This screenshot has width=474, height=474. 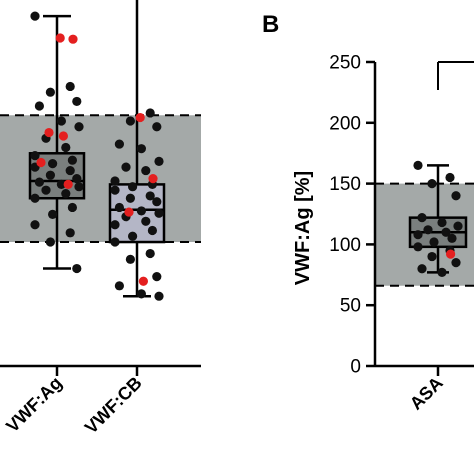 What do you see at coordinates (350, 306) in the screenshot?
I see `y-tick-label: 50` at bounding box center [350, 306].